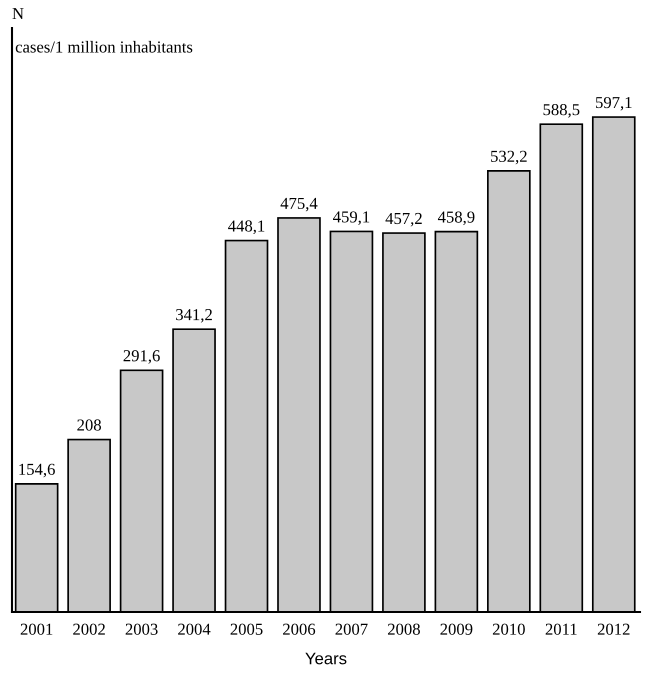 The width and height of the screenshot is (647, 674). Describe the element at coordinates (404, 629) in the screenshot. I see `x-tick-label: 2008` at that location.